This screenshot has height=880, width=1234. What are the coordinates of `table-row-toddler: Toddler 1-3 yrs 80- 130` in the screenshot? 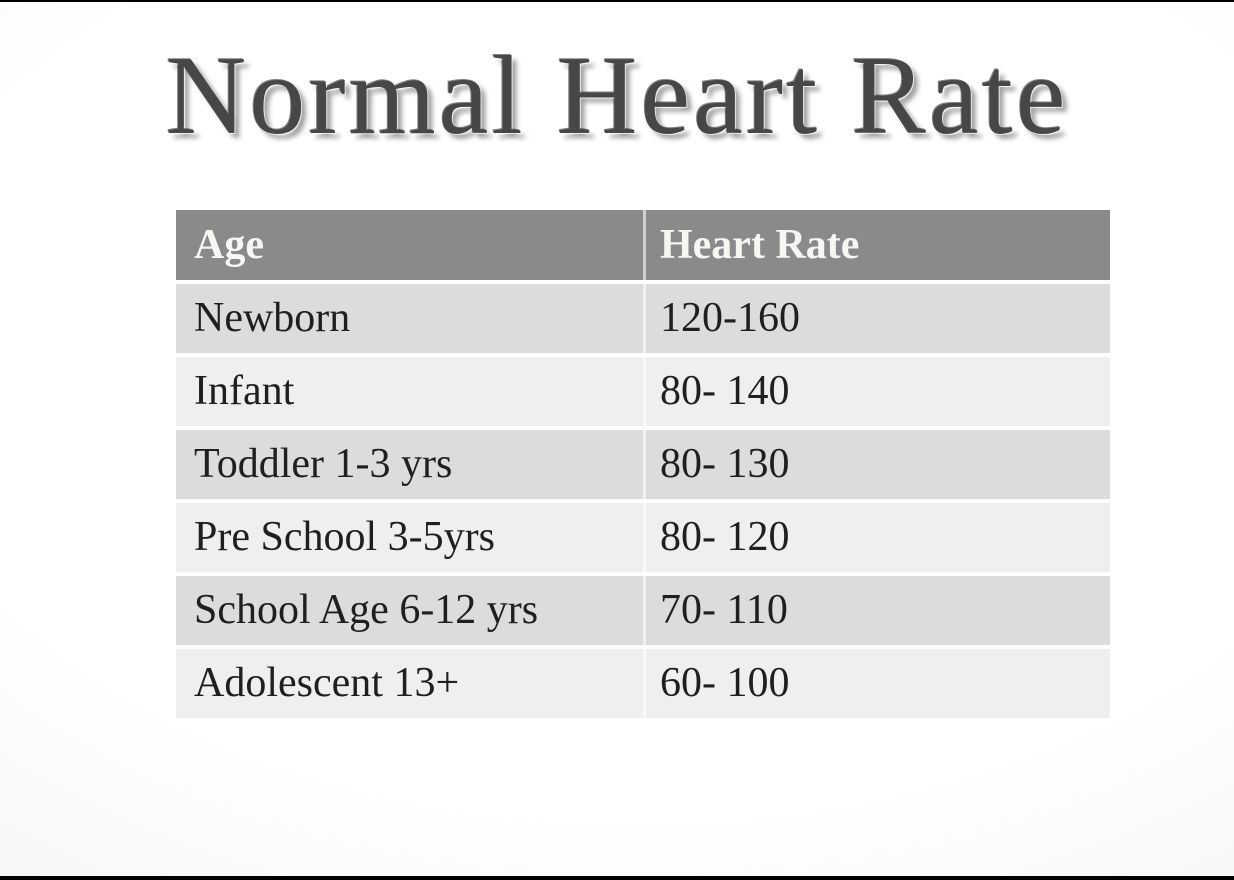 It's located at (643, 464).